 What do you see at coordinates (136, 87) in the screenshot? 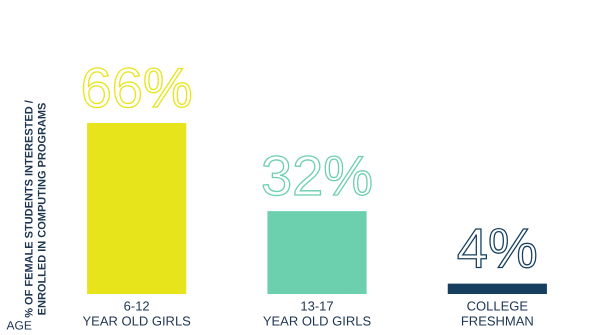
I see `data-label: 66%` at bounding box center [136, 87].